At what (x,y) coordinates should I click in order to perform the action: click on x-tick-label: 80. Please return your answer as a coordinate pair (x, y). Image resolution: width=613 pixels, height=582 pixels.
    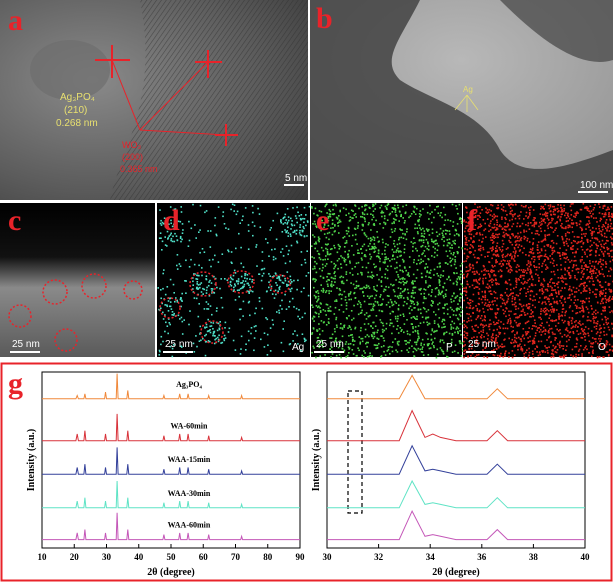
    Looking at the image, I should click on (268, 557).